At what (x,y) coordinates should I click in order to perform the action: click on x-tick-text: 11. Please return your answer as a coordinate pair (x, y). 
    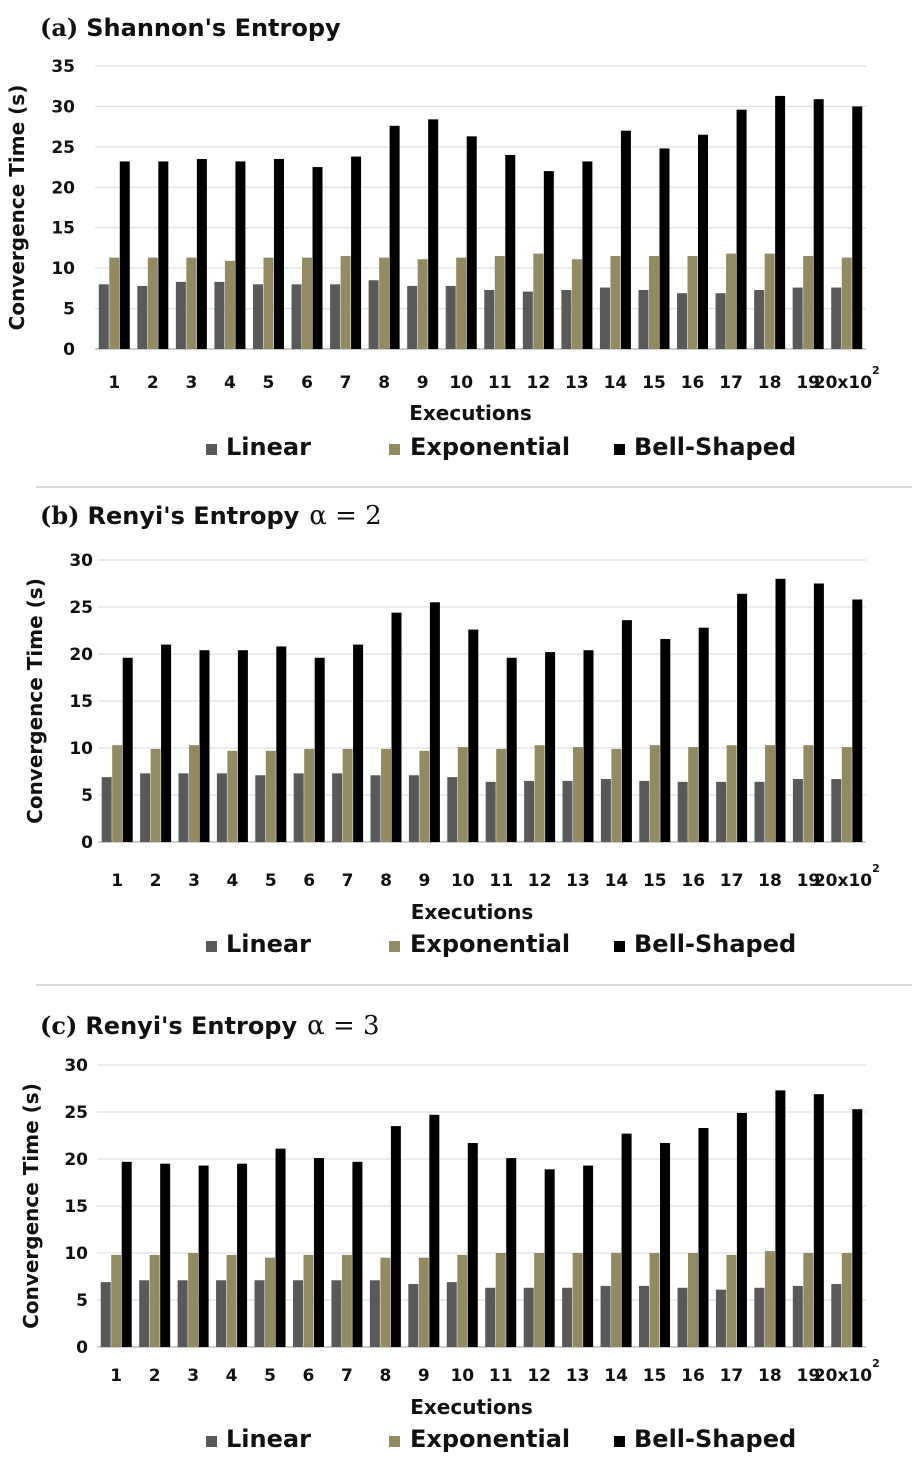
    Looking at the image, I should click on (501, 1376).